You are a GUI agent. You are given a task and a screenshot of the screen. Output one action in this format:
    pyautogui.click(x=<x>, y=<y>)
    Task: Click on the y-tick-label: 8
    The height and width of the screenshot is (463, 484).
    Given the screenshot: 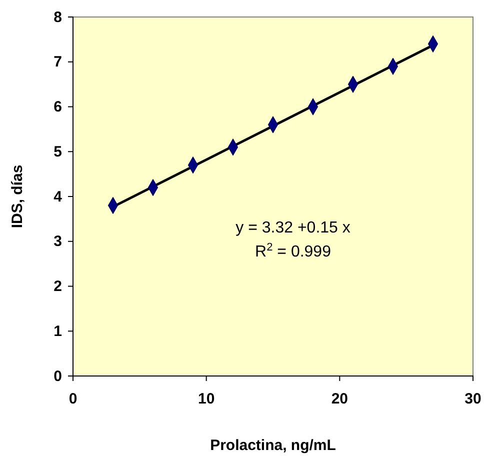 What is the action you would take?
    pyautogui.click(x=58, y=17)
    